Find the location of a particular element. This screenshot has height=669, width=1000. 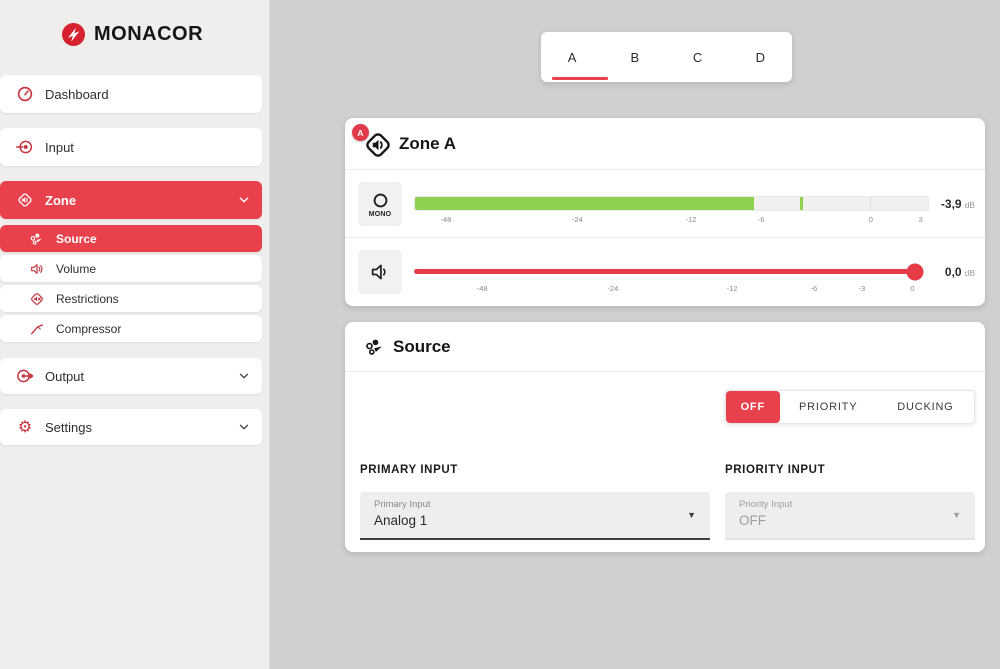

tab-zone-c: C is located at coordinates (698, 57).